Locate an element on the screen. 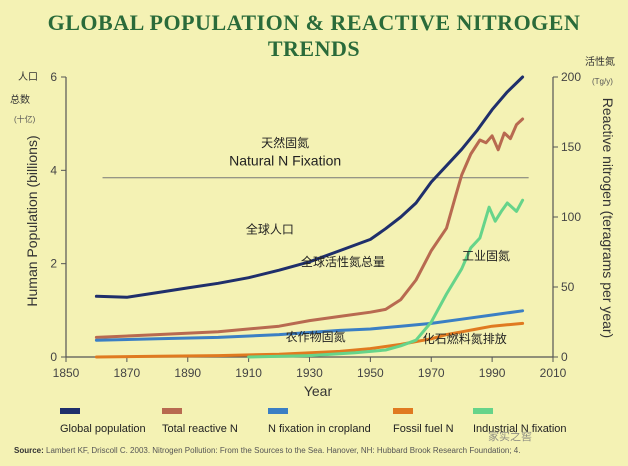 The width and height of the screenshot is (628, 466). chart-annotation: 天然固氮 is located at coordinates (285, 142).